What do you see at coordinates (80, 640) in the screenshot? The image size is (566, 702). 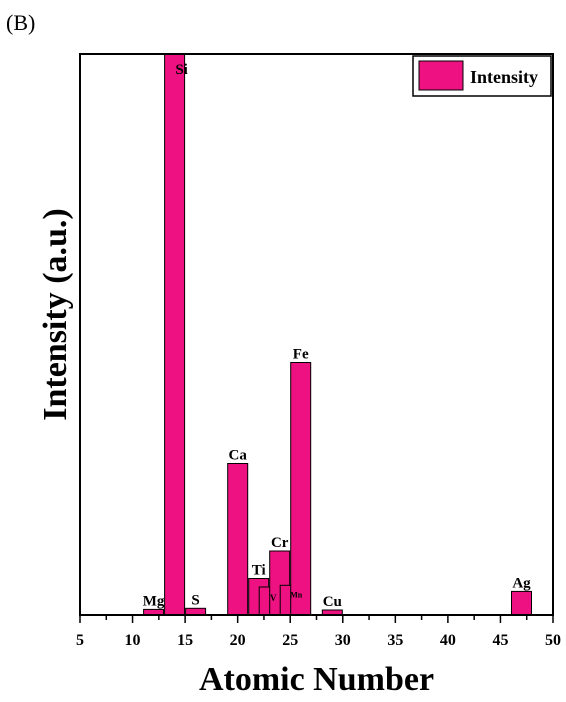 I see `x-tick-label: 5` at bounding box center [80, 640].